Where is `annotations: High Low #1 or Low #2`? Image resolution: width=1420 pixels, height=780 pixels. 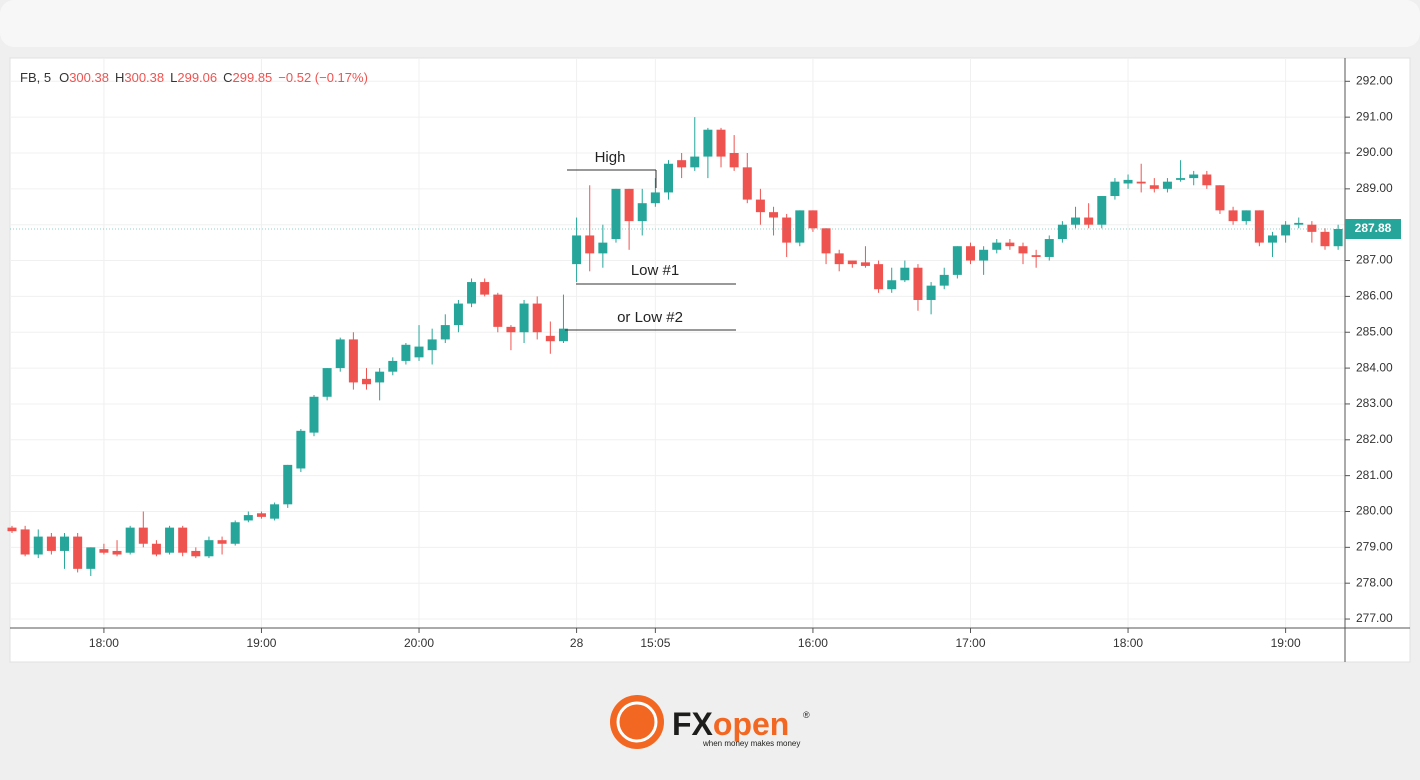 annotations: High Low #1 or Low #2 is located at coordinates (650, 240).